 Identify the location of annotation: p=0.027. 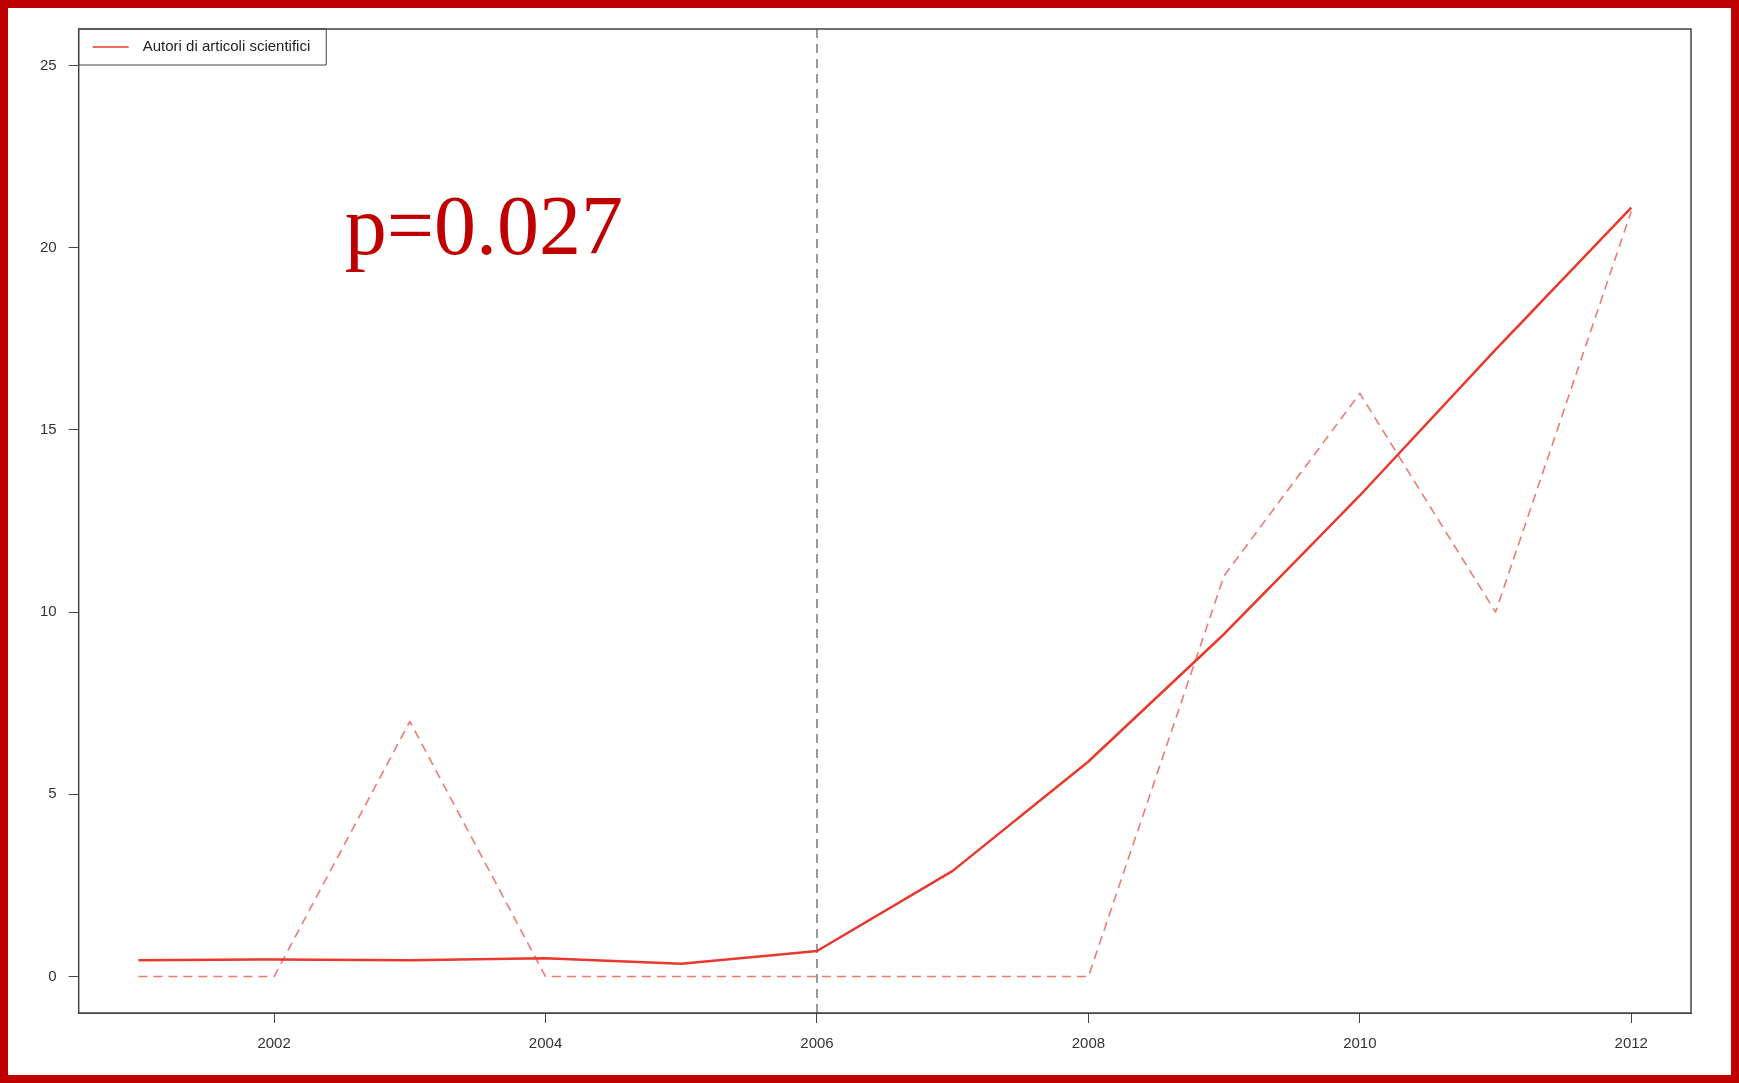
(484, 225).